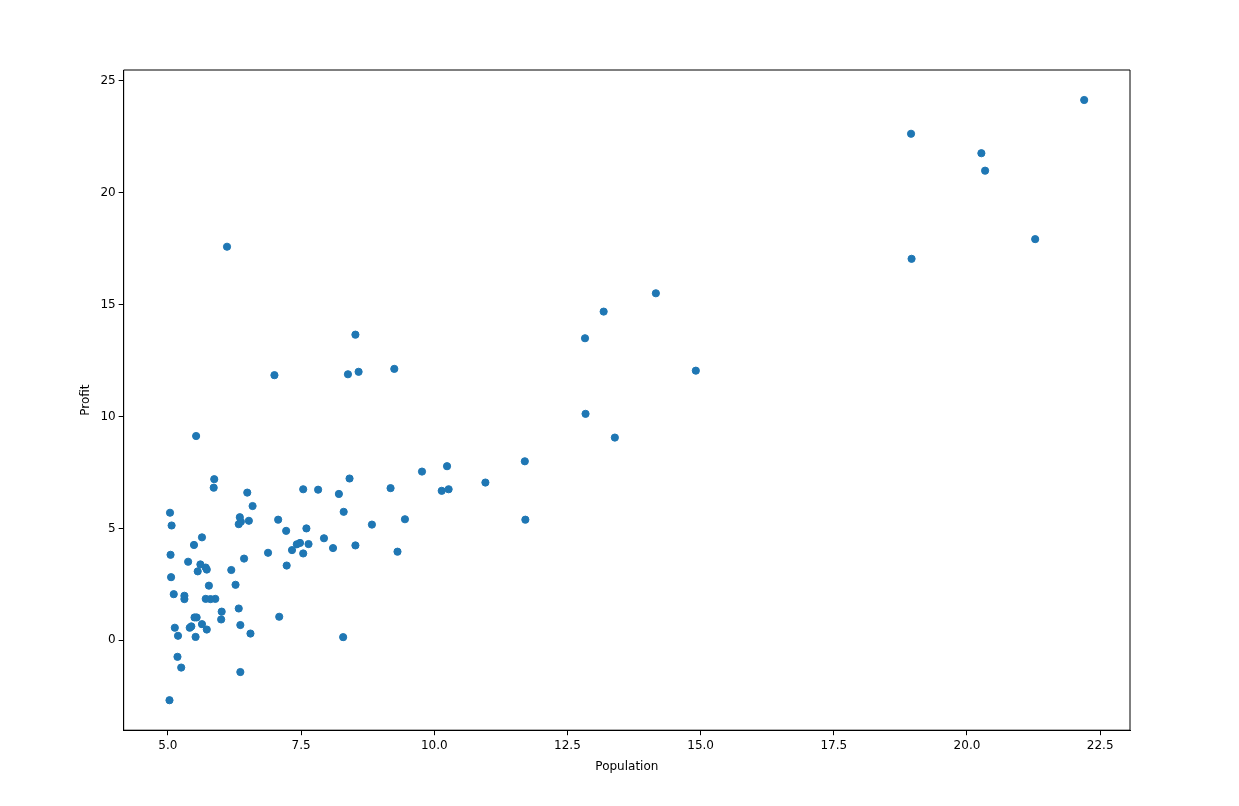 The image size is (1239, 806). I want to click on x-axis-title: Population, so click(627, 765).